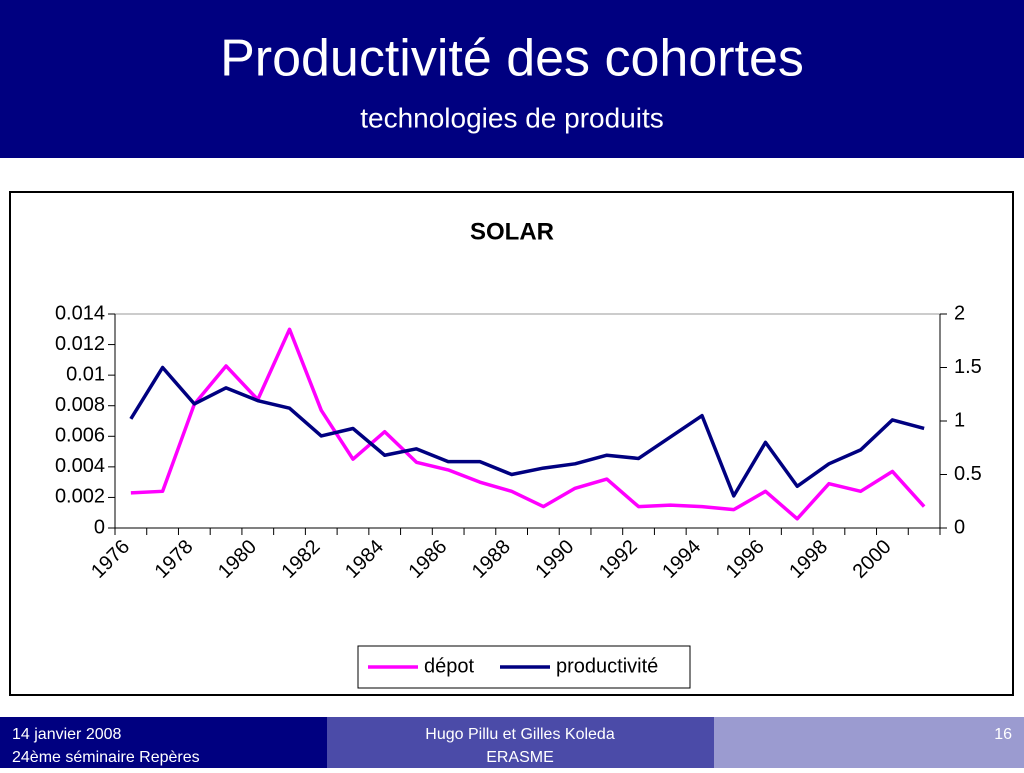 This screenshot has width=1024, height=773. I want to click on y-tick-label: 0.008, so click(80, 405).